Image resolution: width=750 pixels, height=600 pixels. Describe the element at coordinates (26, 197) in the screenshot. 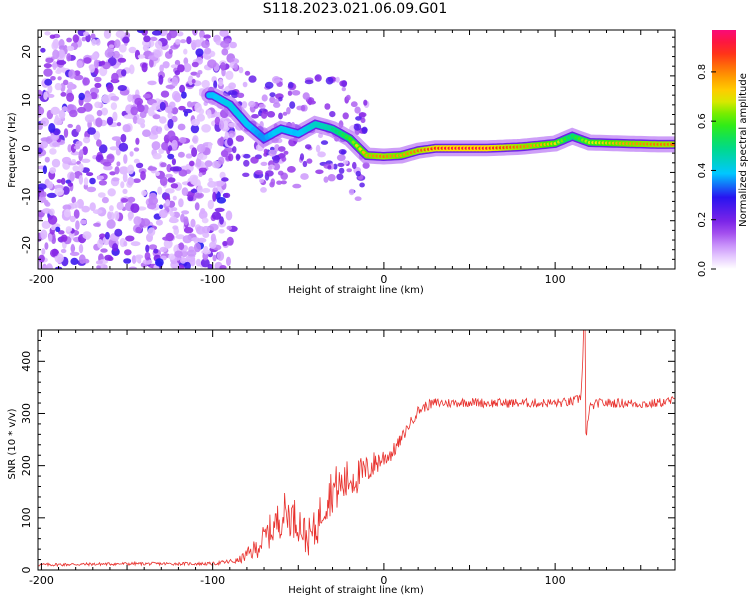

I see `y-tick-label: -10` at that location.